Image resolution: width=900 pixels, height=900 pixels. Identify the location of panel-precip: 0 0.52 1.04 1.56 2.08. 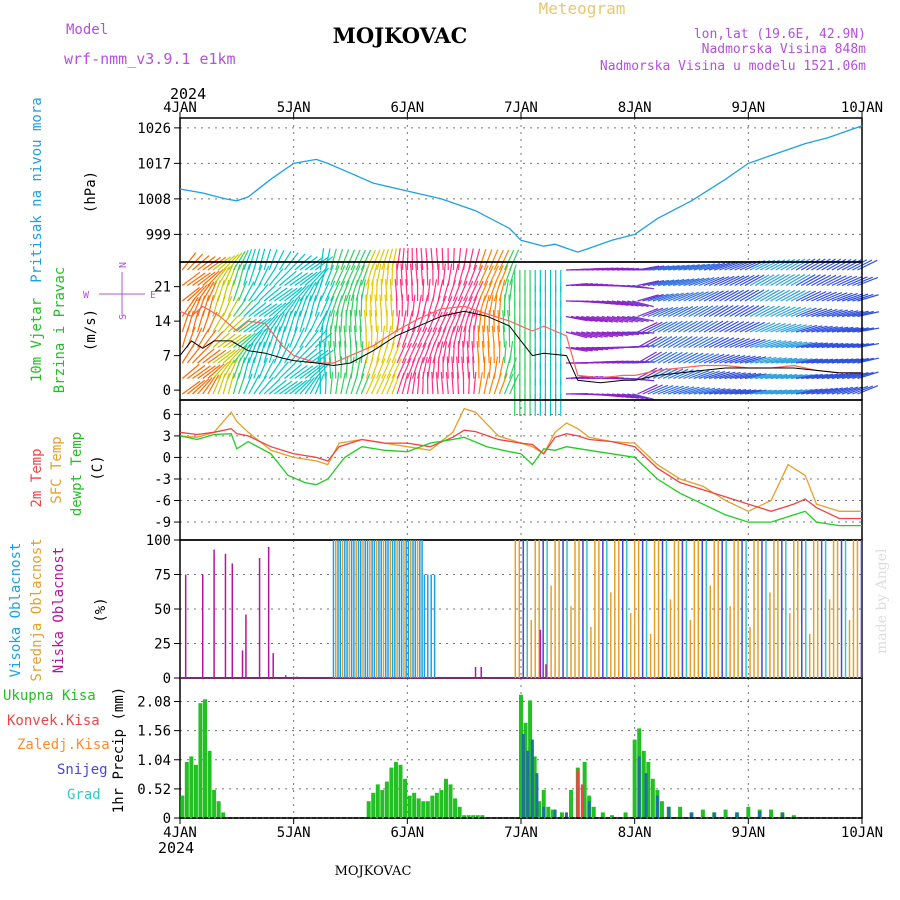
(500, 752).